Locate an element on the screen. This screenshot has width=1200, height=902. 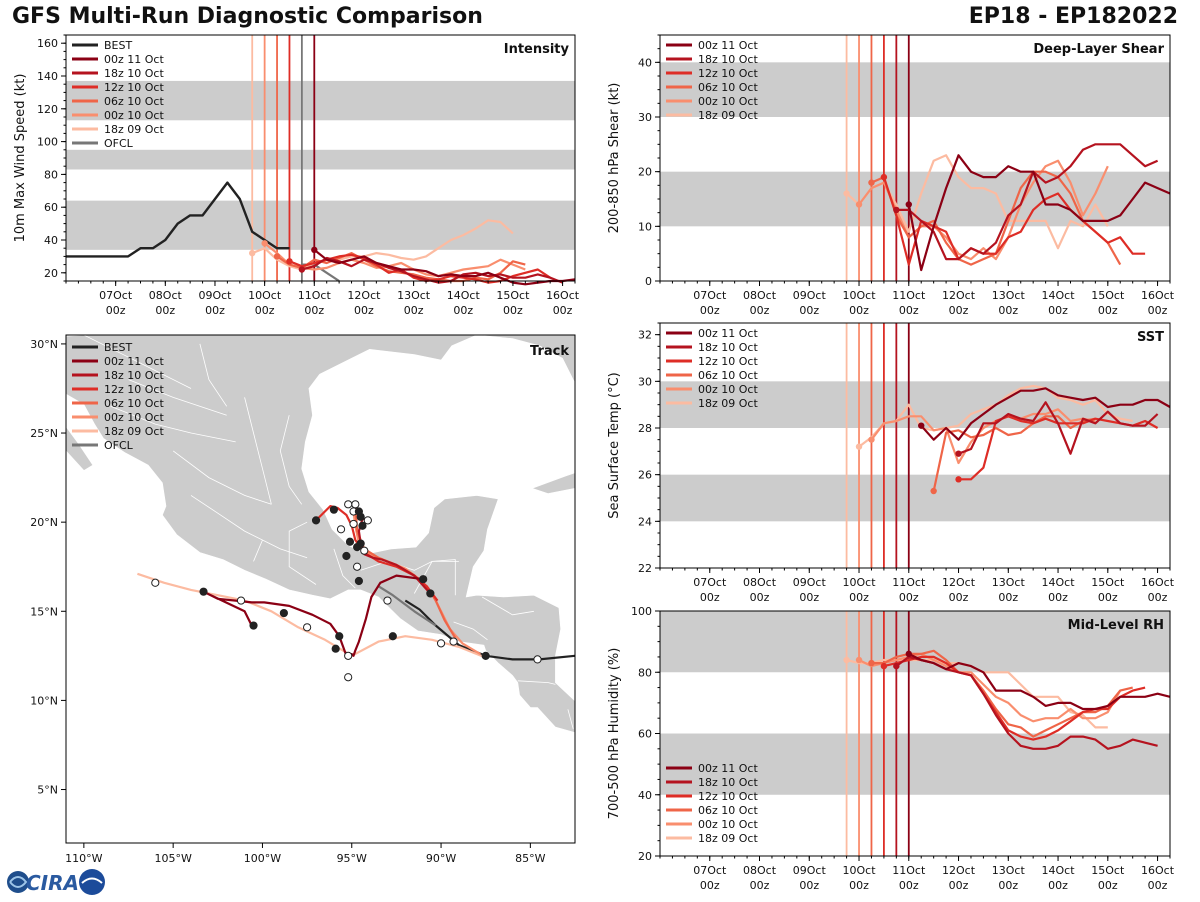
logo-globe-icon is located at coordinates (18, 882).